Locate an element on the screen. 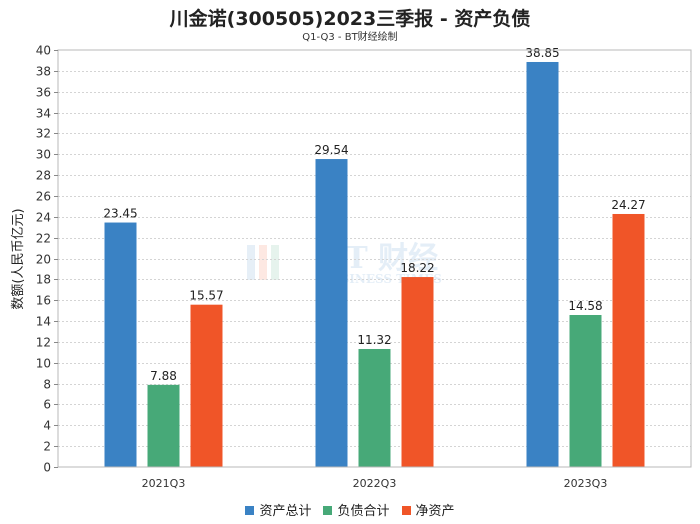  legend-label: 资产总计 is located at coordinates (285, 511).